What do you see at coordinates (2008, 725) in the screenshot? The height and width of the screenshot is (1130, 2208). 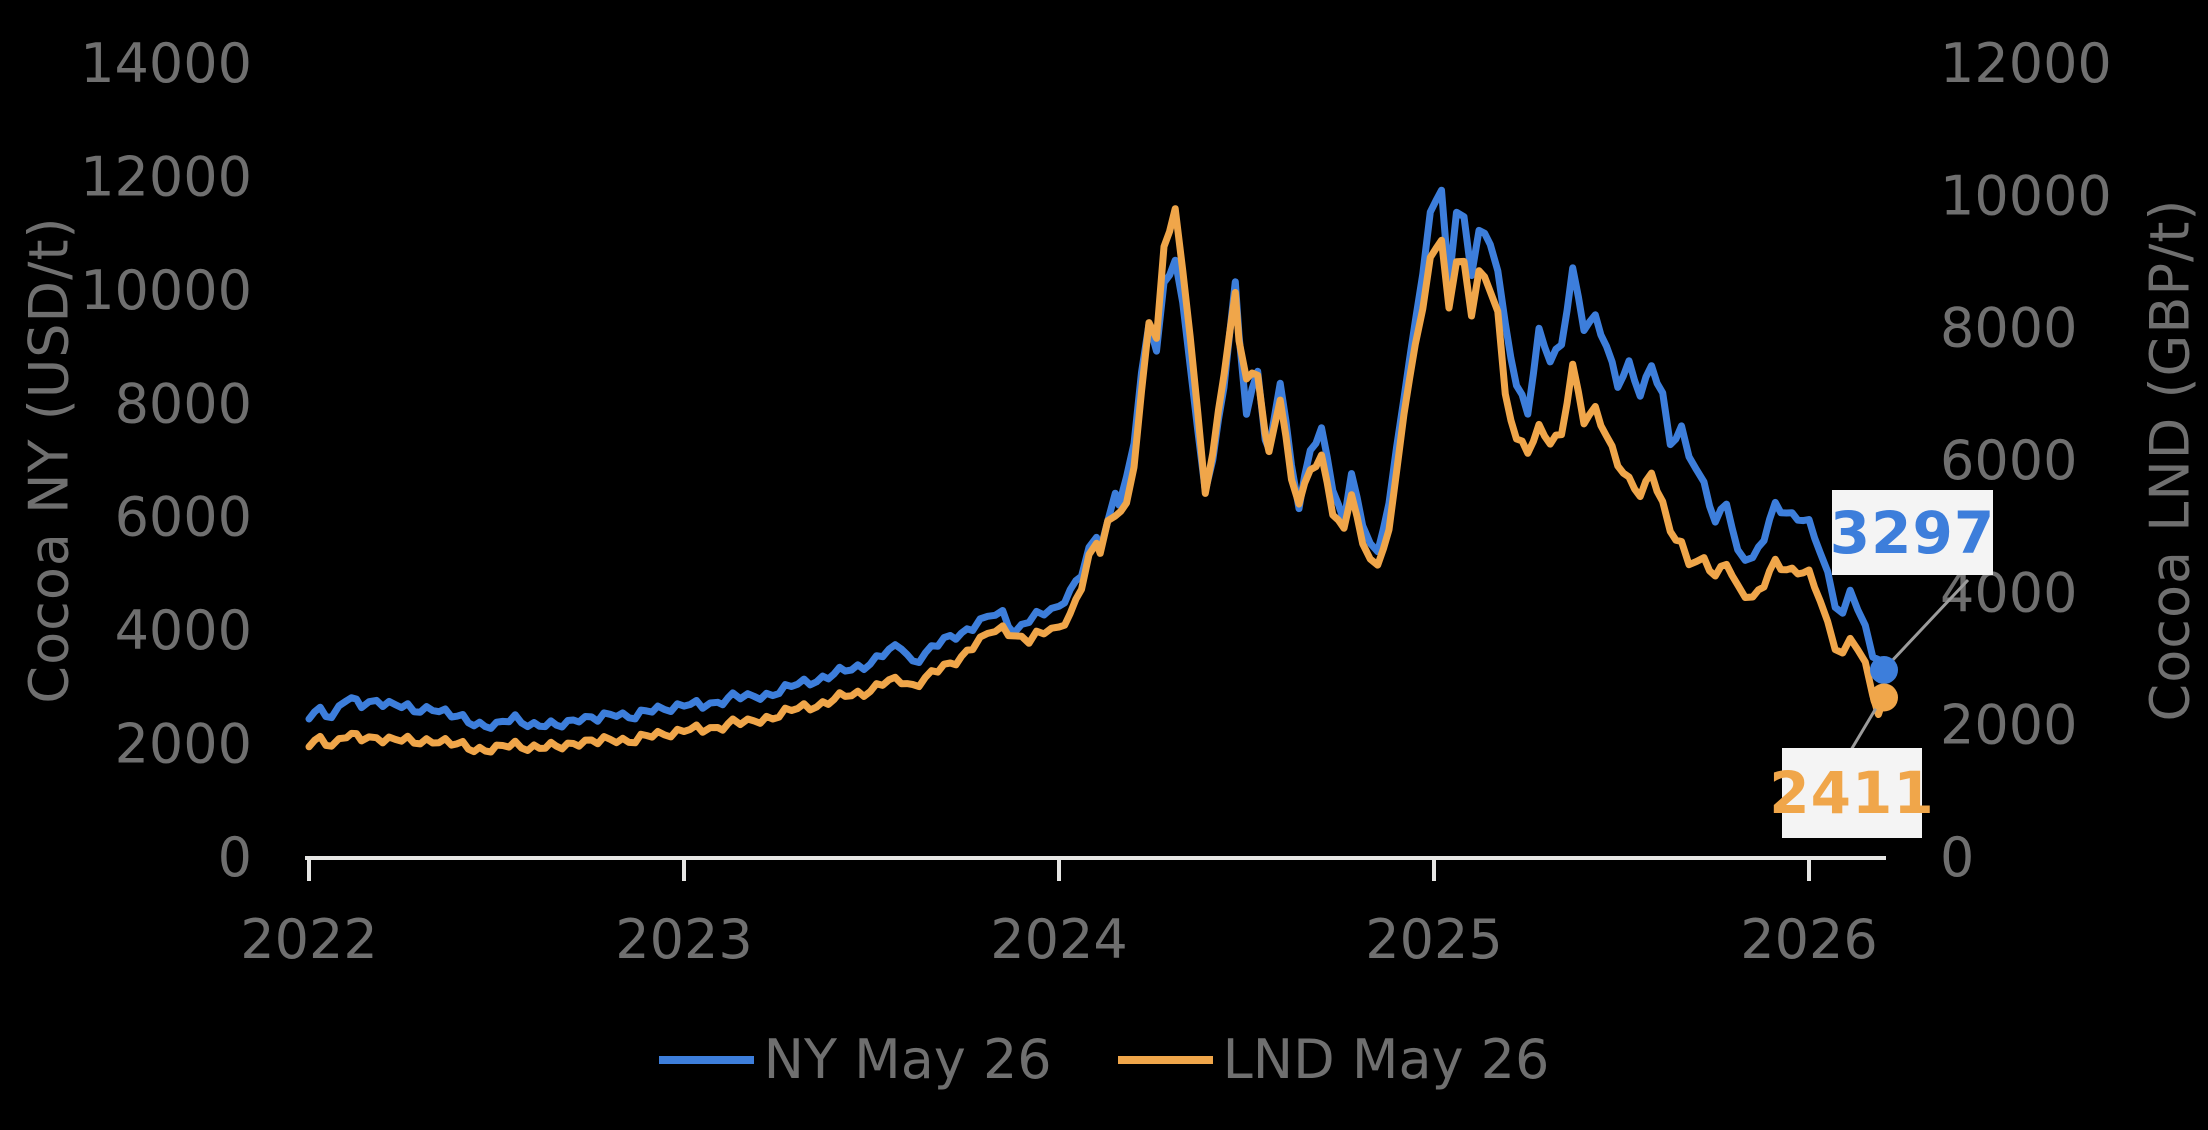 I see `y-right-tick-label: 2000` at bounding box center [2008, 725].